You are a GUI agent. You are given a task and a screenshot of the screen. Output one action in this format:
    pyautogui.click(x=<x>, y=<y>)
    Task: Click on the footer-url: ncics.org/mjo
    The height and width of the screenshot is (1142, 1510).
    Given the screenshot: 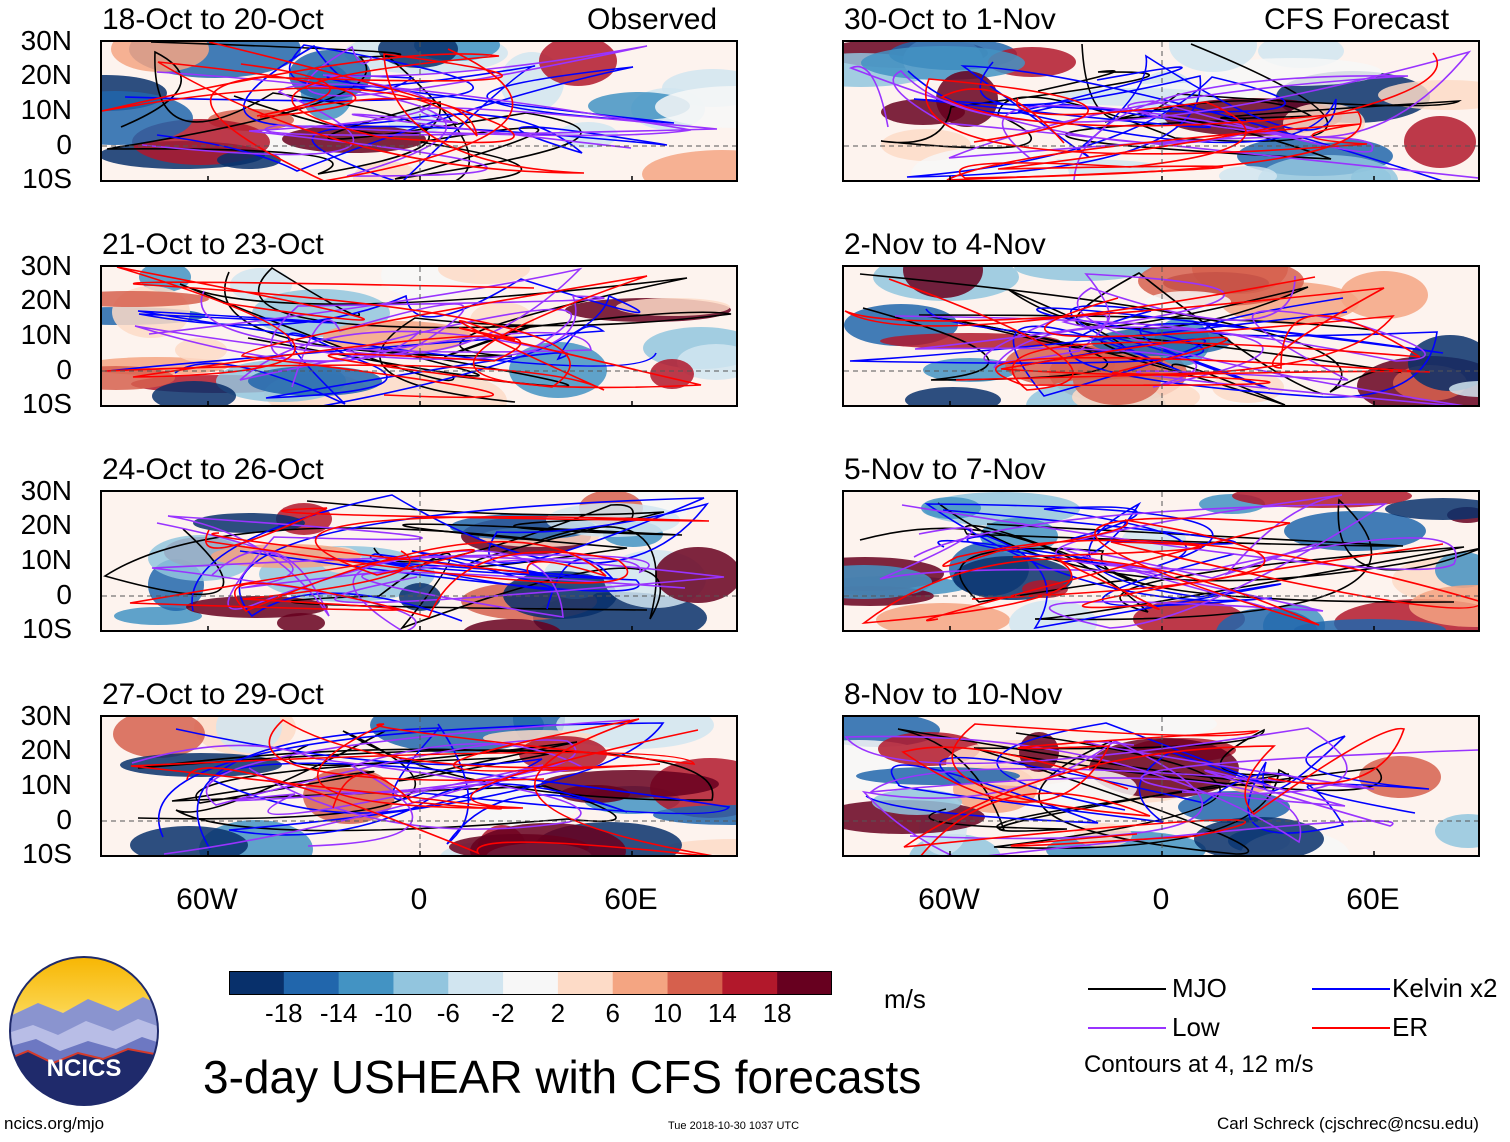 What is the action you would take?
    pyautogui.click(x=54, y=1123)
    